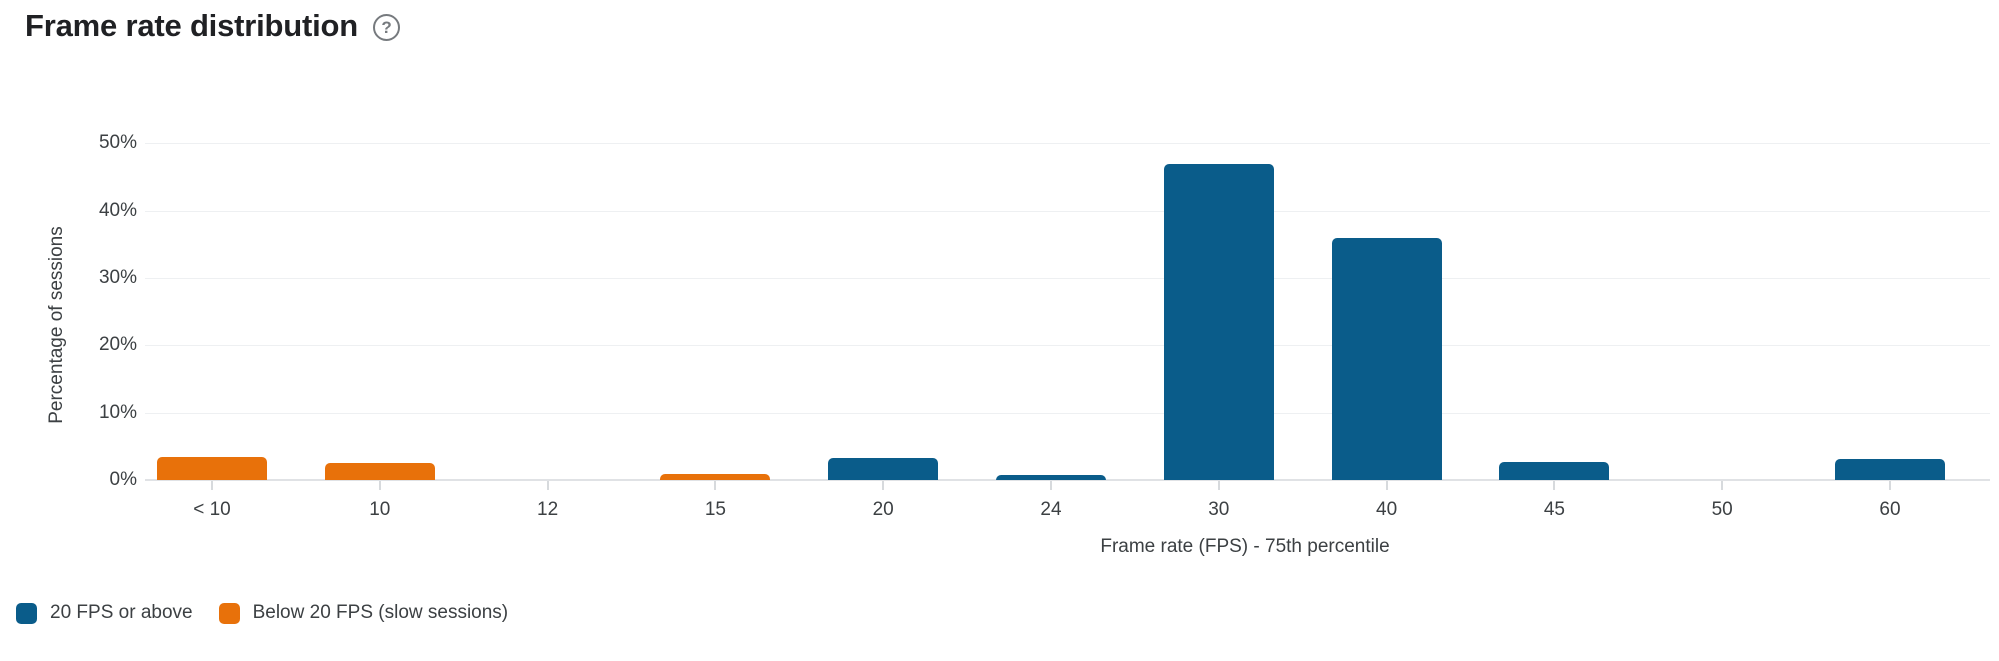  What do you see at coordinates (123, 479) in the screenshot?
I see `y-tick-label: 0%` at bounding box center [123, 479].